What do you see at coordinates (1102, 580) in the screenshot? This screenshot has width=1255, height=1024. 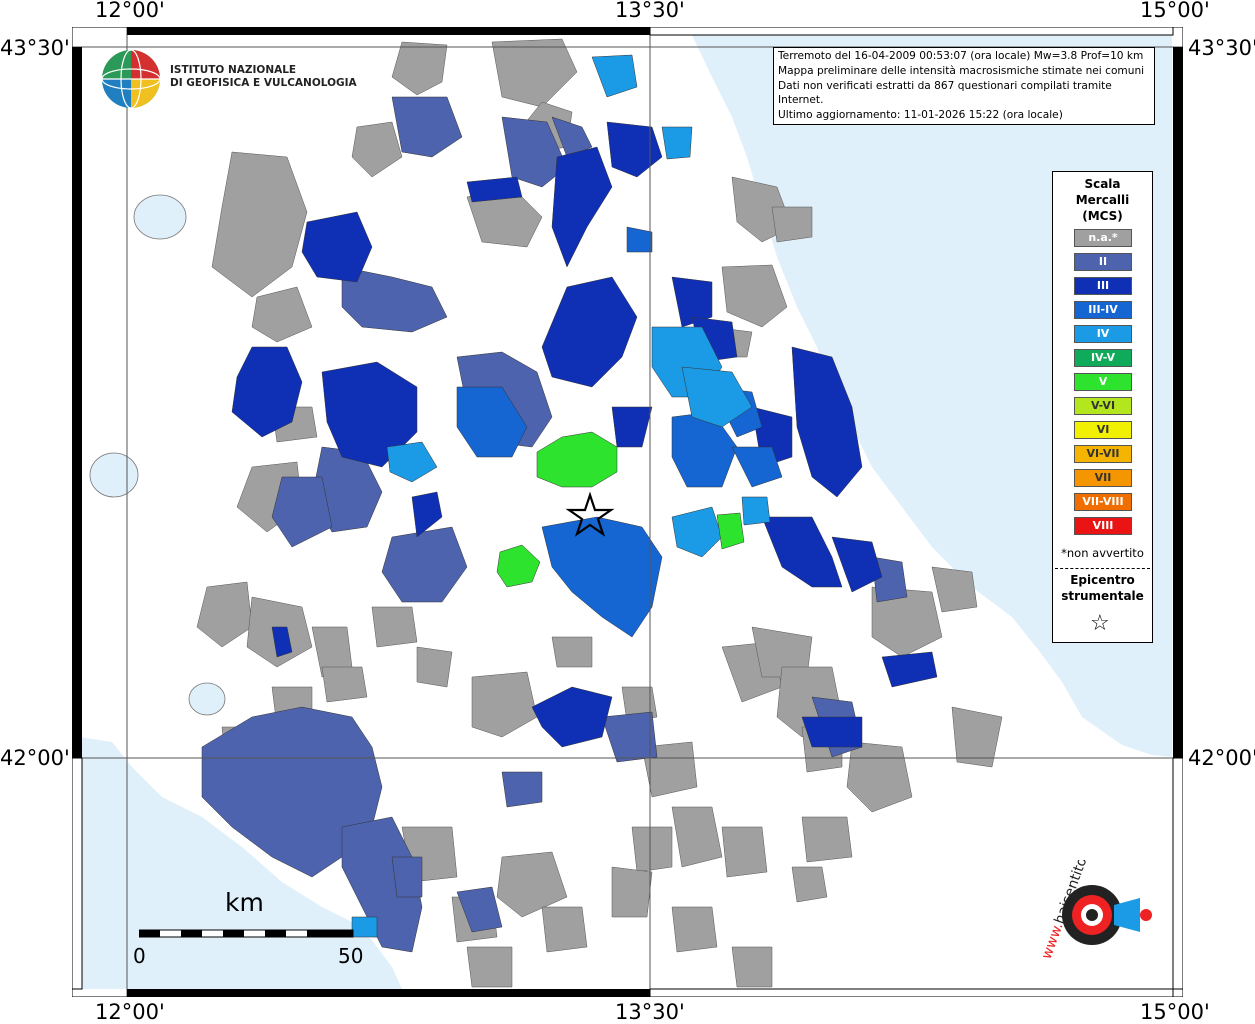 I see `legend-epicenter-line1: Epicentro` at bounding box center [1102, 580].